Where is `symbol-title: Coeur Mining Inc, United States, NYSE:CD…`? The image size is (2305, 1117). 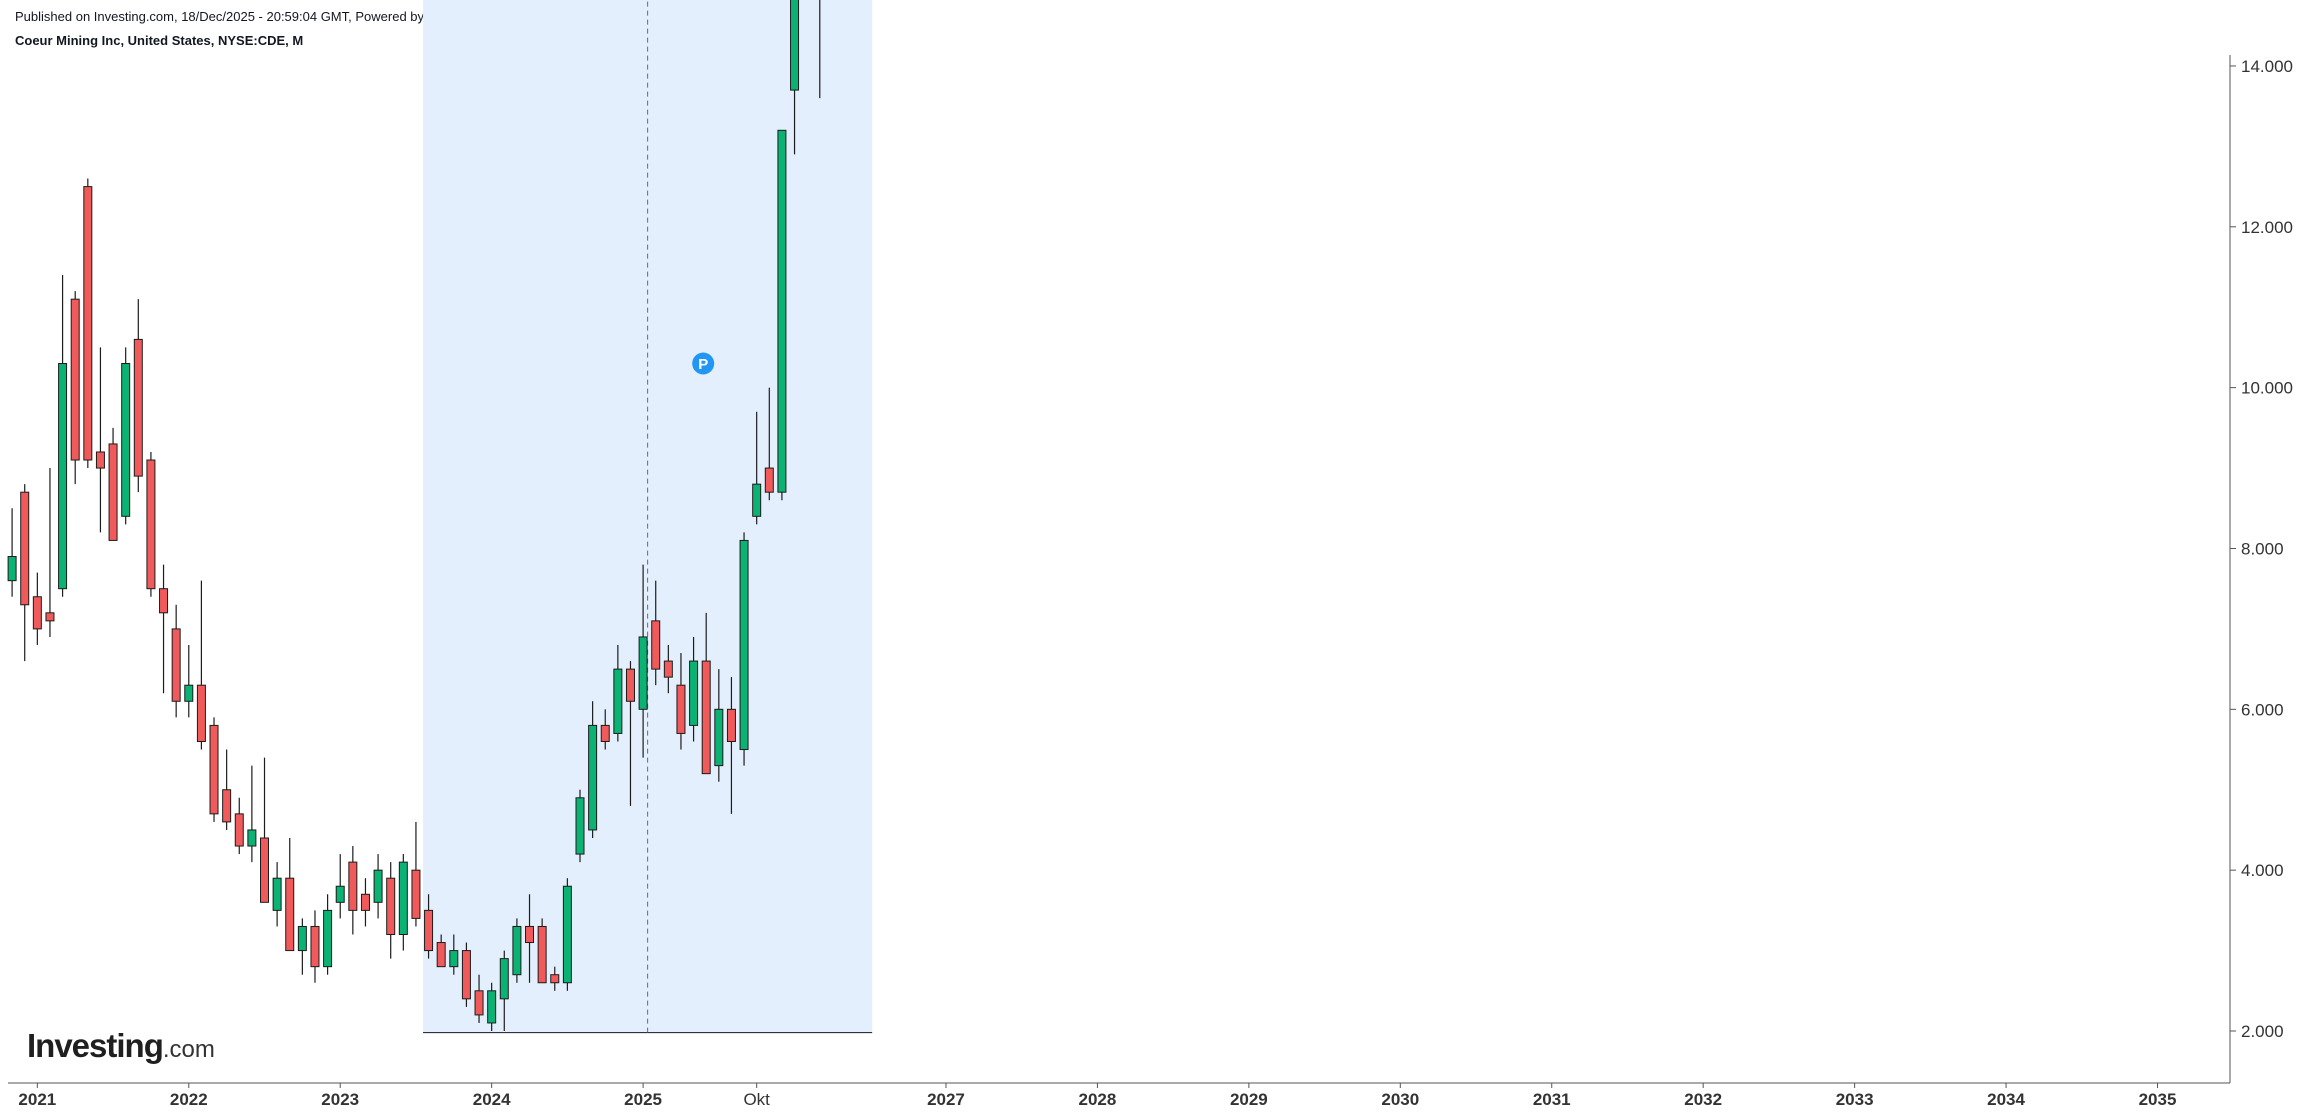 symbol-title: Coeur Mining Inc, United States, NYSE:CD… is located at coordinates (159, 40).